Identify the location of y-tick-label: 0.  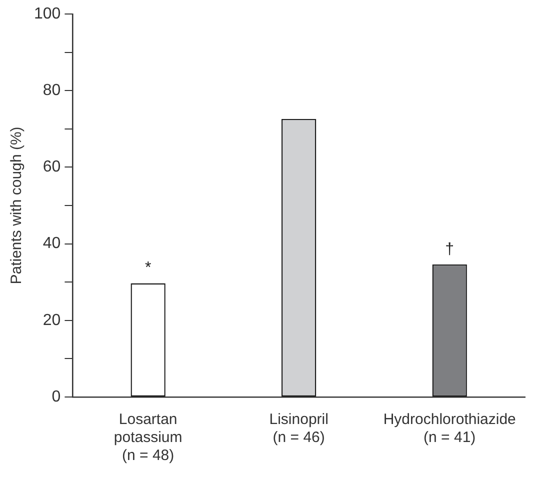
(56, 397).